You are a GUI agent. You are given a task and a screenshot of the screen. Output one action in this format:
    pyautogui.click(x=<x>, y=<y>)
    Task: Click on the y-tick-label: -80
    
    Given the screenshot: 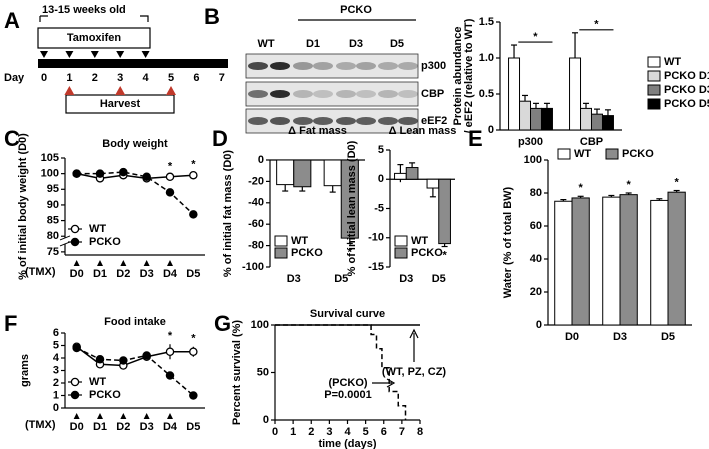 What is the action you would take?
    pyautogui.click(x=256, y=246)
    